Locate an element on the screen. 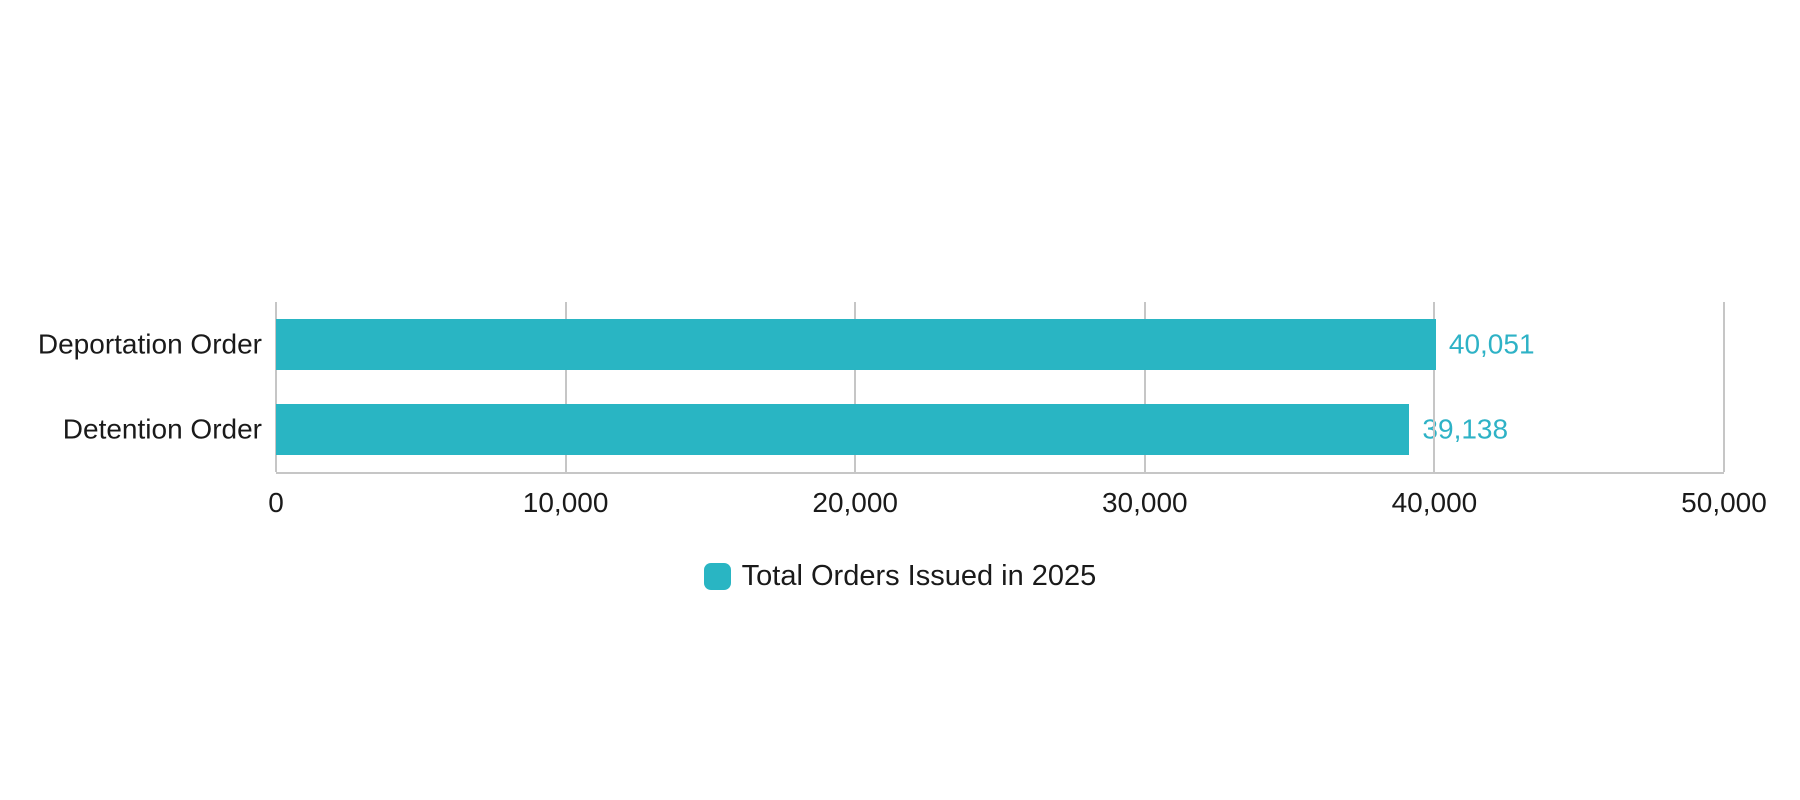 The width and height of the screenshot is (1800, 800). category-label: Detention Order is located at coordinates (162, 428).